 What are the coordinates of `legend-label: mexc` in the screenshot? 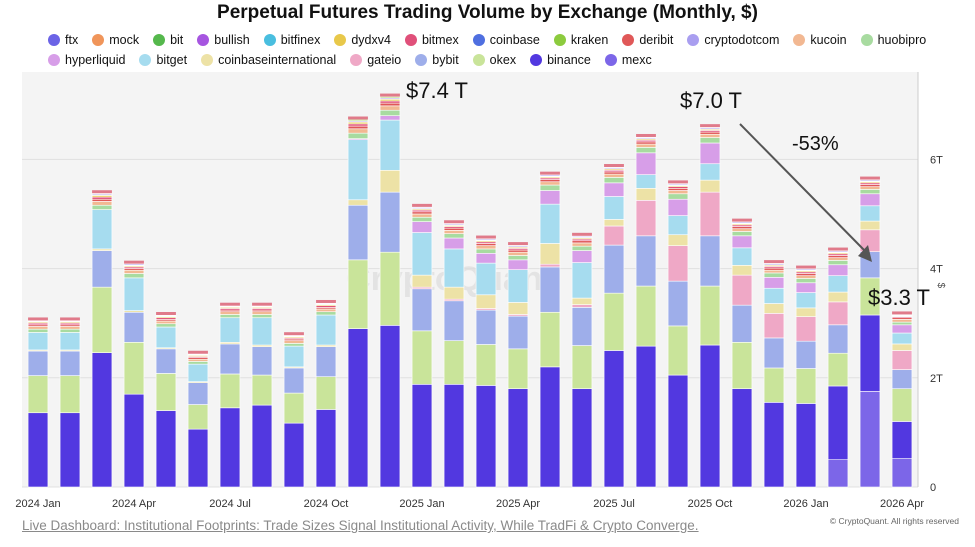 It's located at (636, 60).